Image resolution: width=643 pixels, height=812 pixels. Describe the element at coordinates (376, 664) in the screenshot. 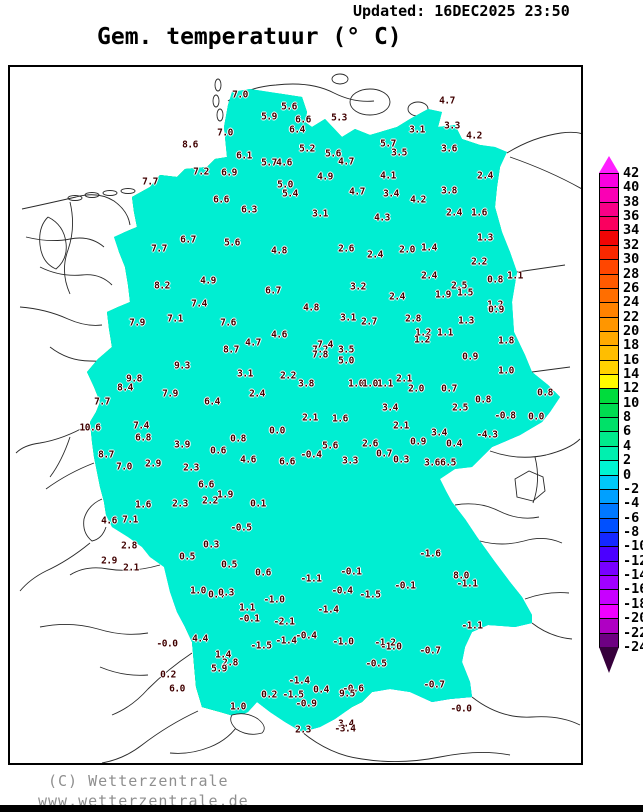

I see `temp-value-label: -0.5` at that location.